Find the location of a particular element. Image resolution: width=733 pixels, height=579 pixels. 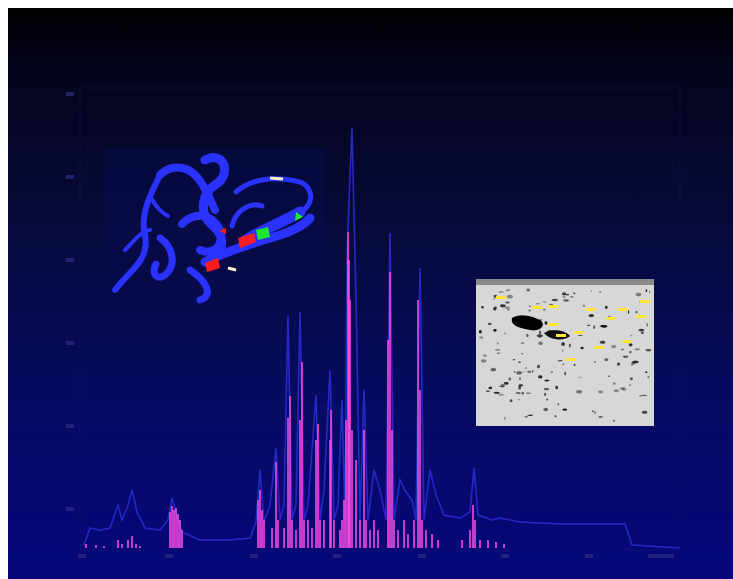

2d-gel-image is located at coordinates (565, 352).